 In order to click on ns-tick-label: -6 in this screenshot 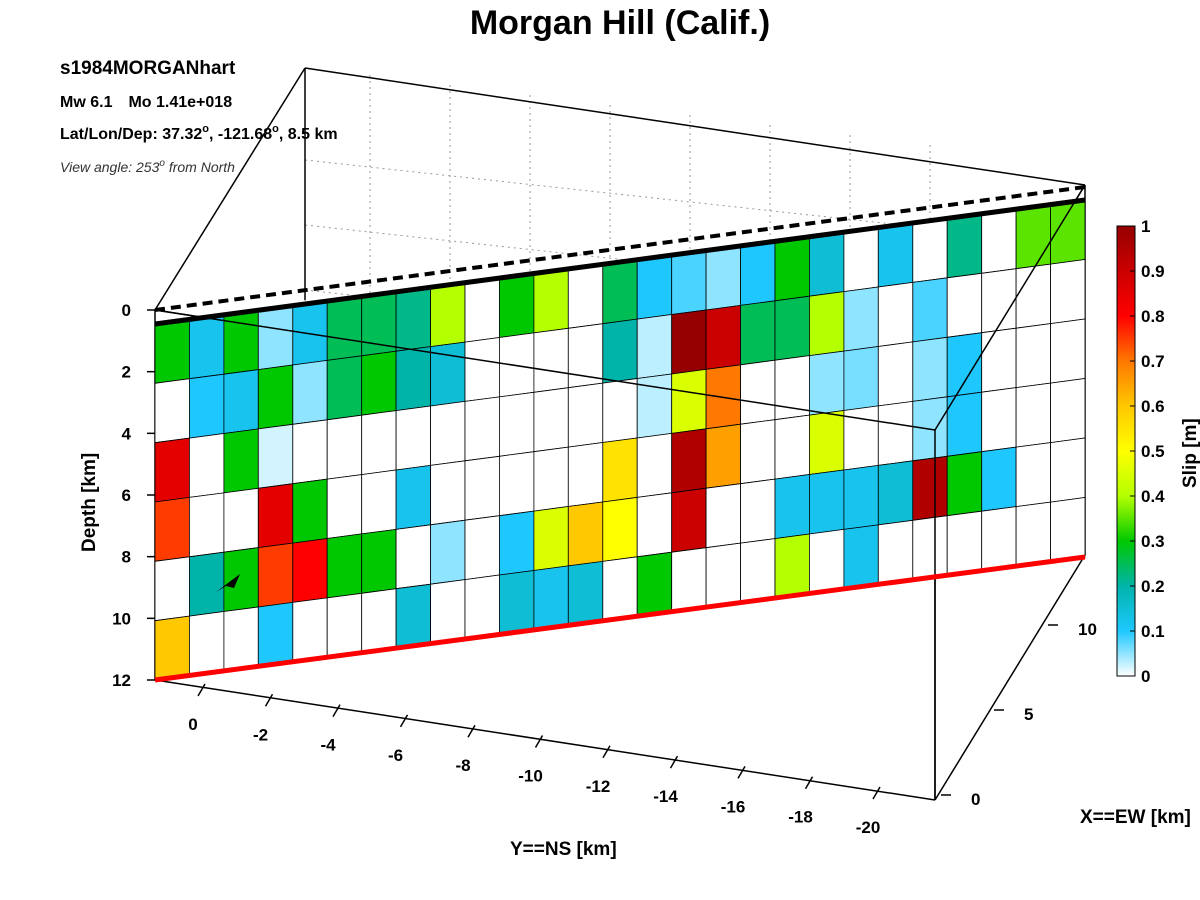, I will do `click(395, 755)`.